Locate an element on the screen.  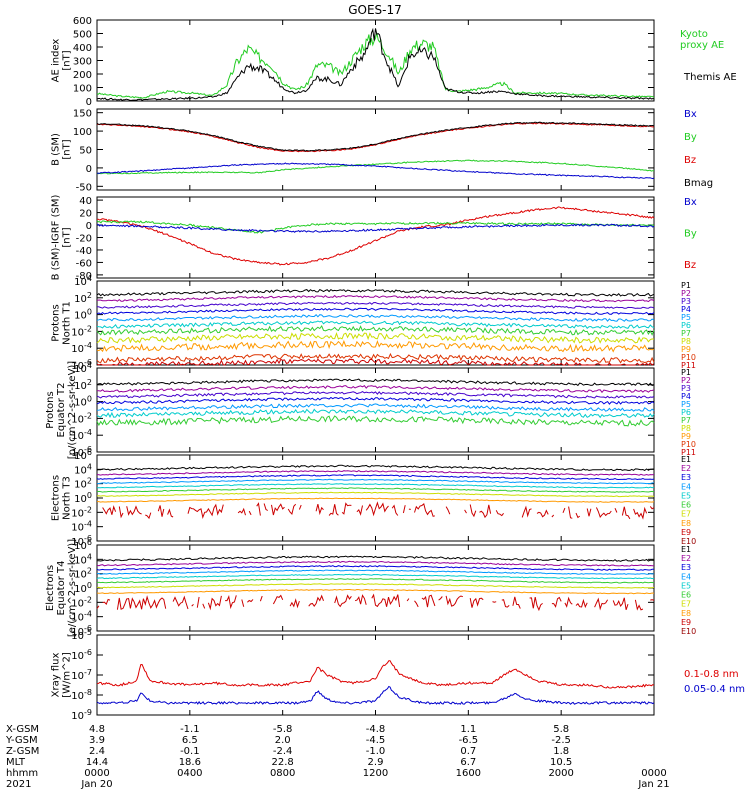
y-axis-label: [nT] is located at coordinates (67, 237).